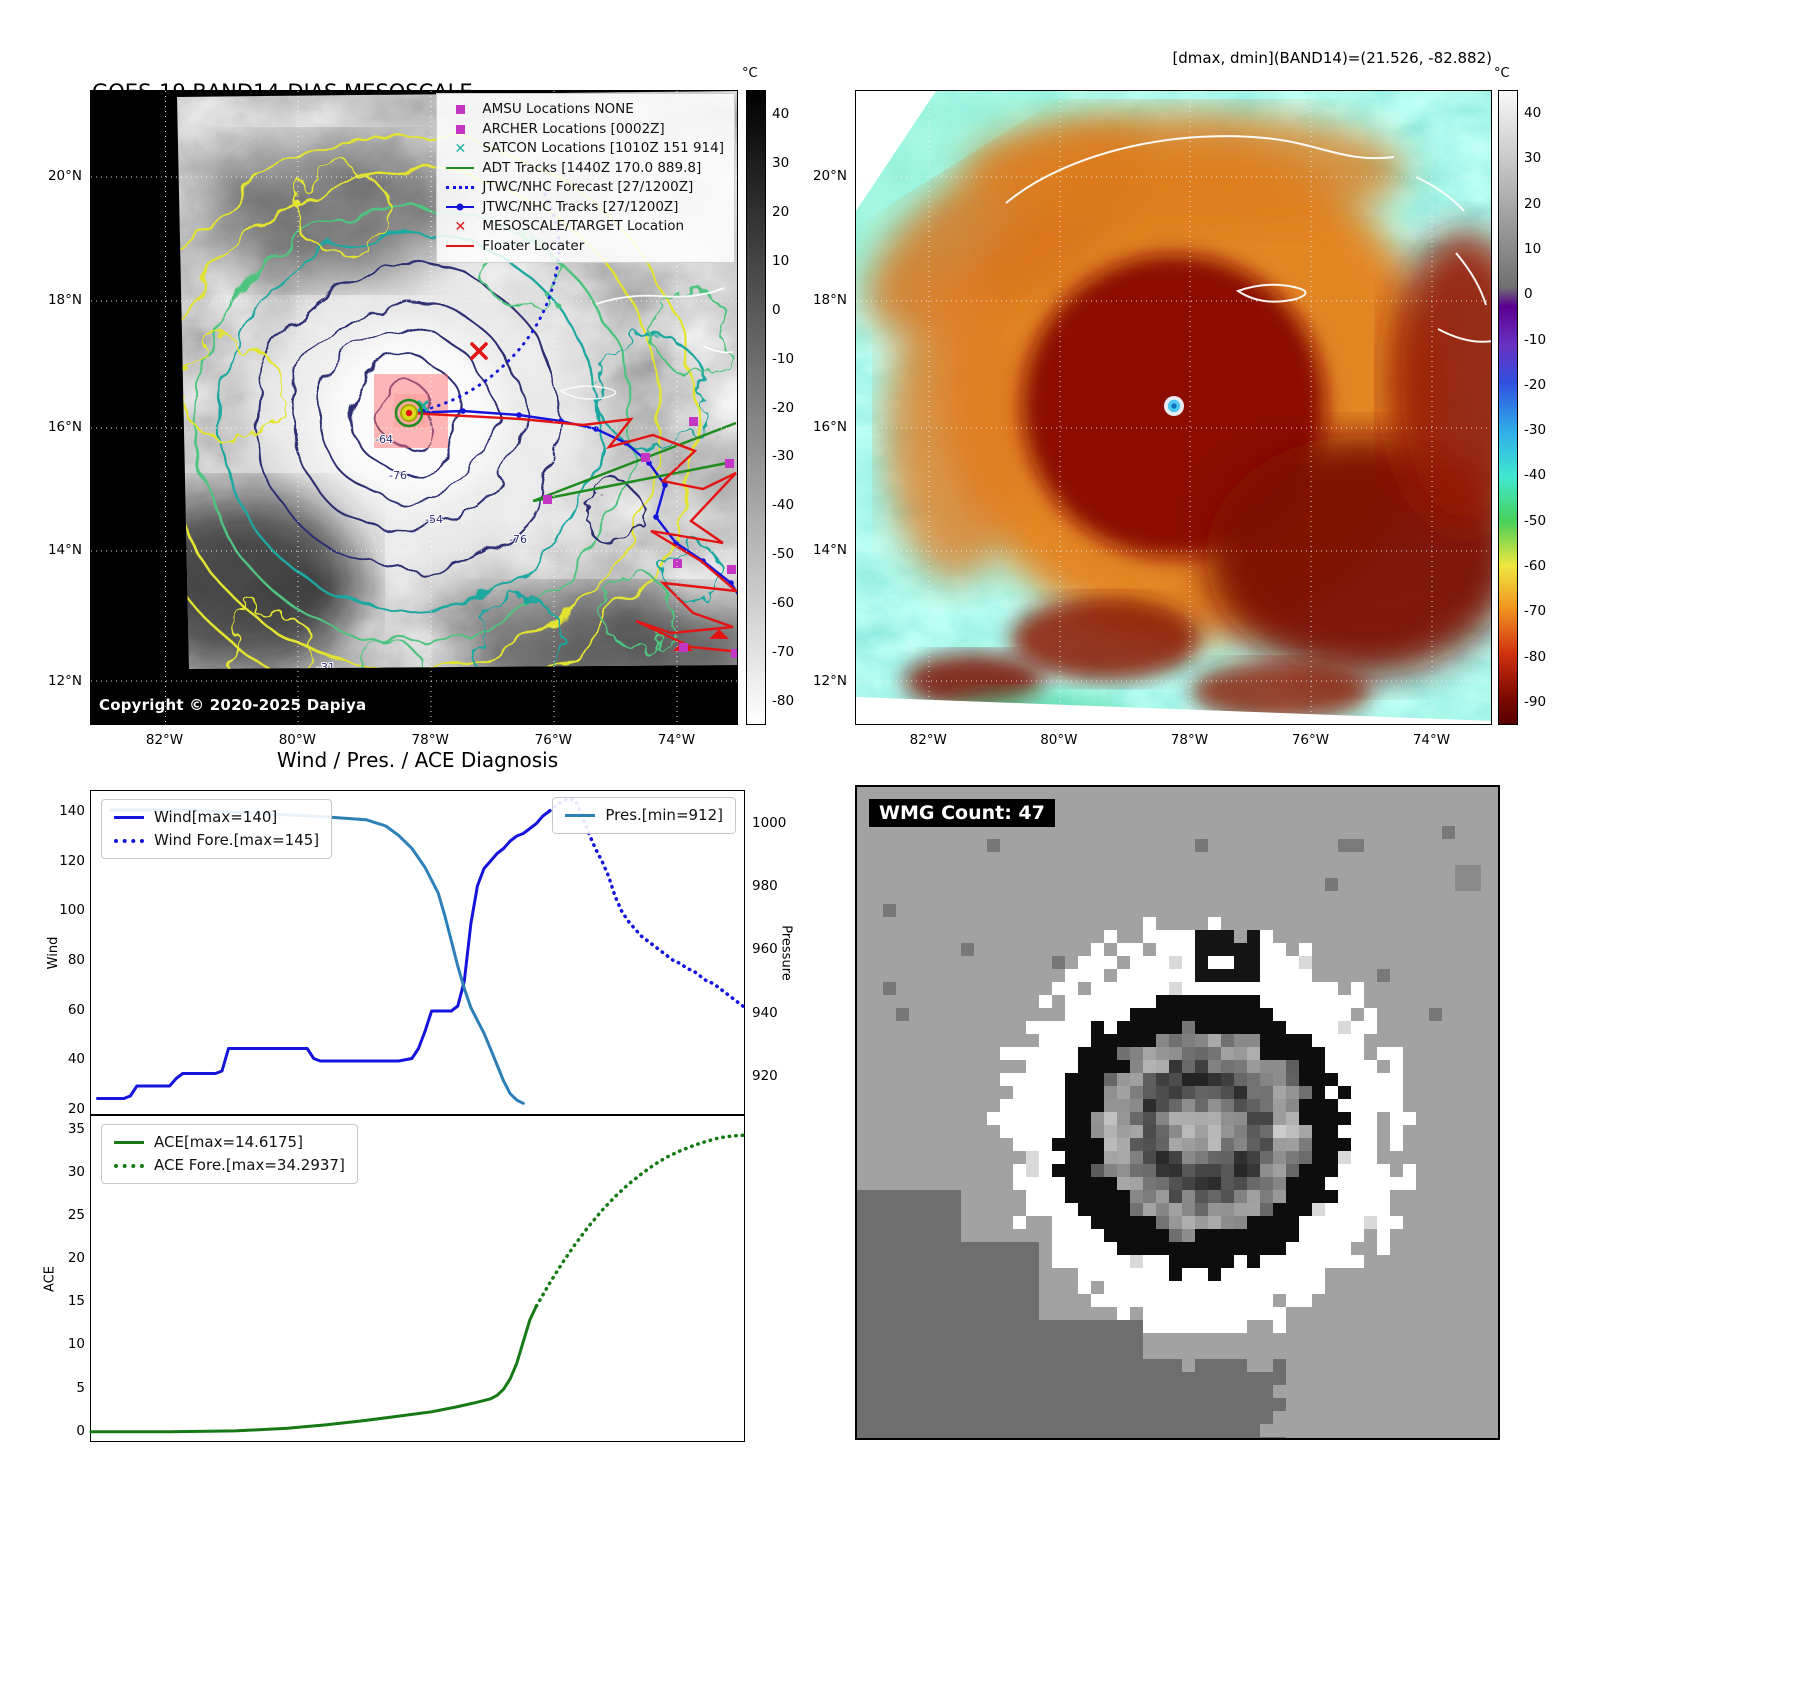 The width and height of the screenshot is (1797, 1690). Describe the element at coordinates (750, 73) in the screenshot. I see `left-colorbar-unit: °C` at that location.